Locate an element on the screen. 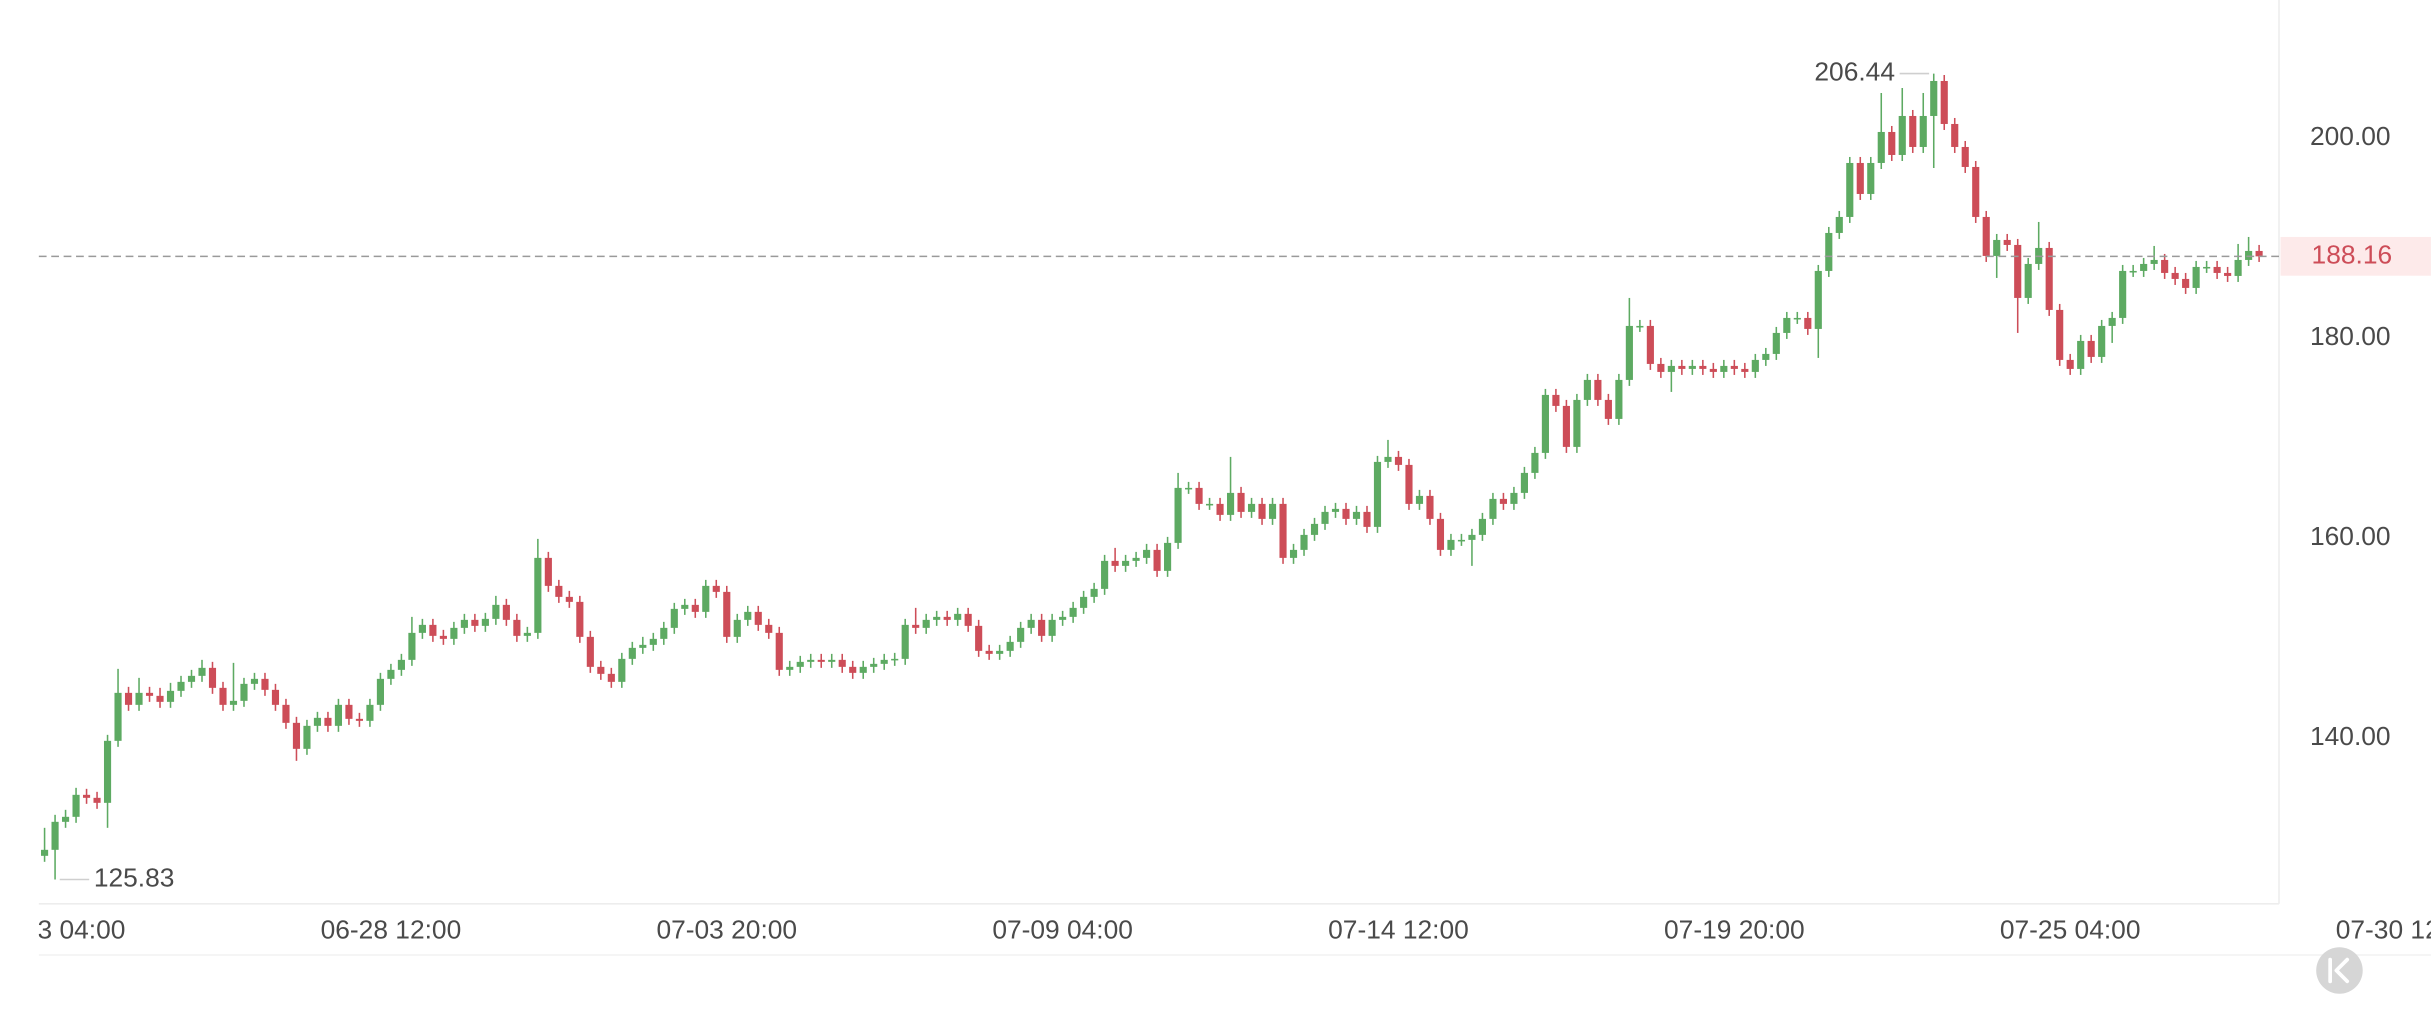  reset-button is located at coordinates (2339, 970).